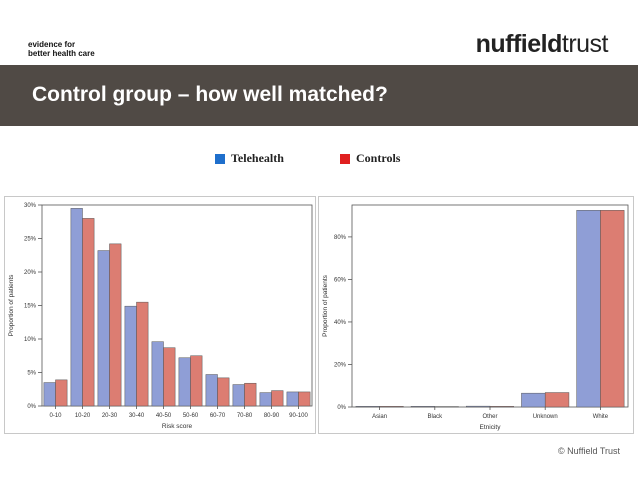 This screenshot has width=638, height=478. I want to click on x-tick-label-80-90: 80-90, so click(272, 416).